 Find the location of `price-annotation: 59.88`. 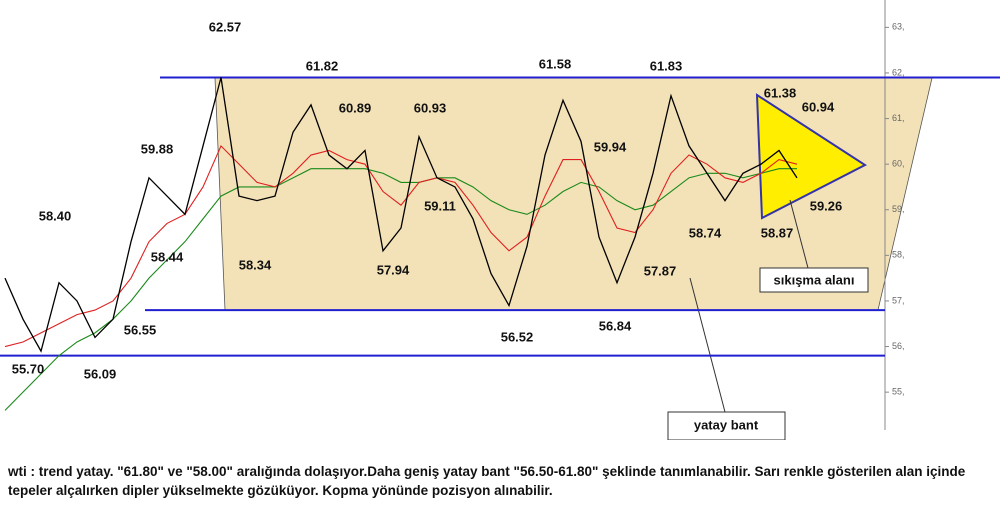

price-annotation: 59.88 is located at coordinates (157, 148).